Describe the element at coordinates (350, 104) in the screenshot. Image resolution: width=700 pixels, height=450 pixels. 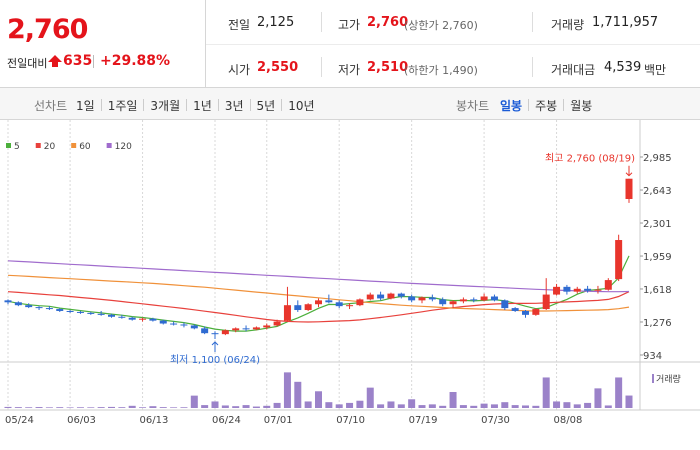
I see `tab-bar: 선차트 1일 1주일 3개월 1년 3년 5년 10년 봉차트 일봉 주봉 월봉` at that location.